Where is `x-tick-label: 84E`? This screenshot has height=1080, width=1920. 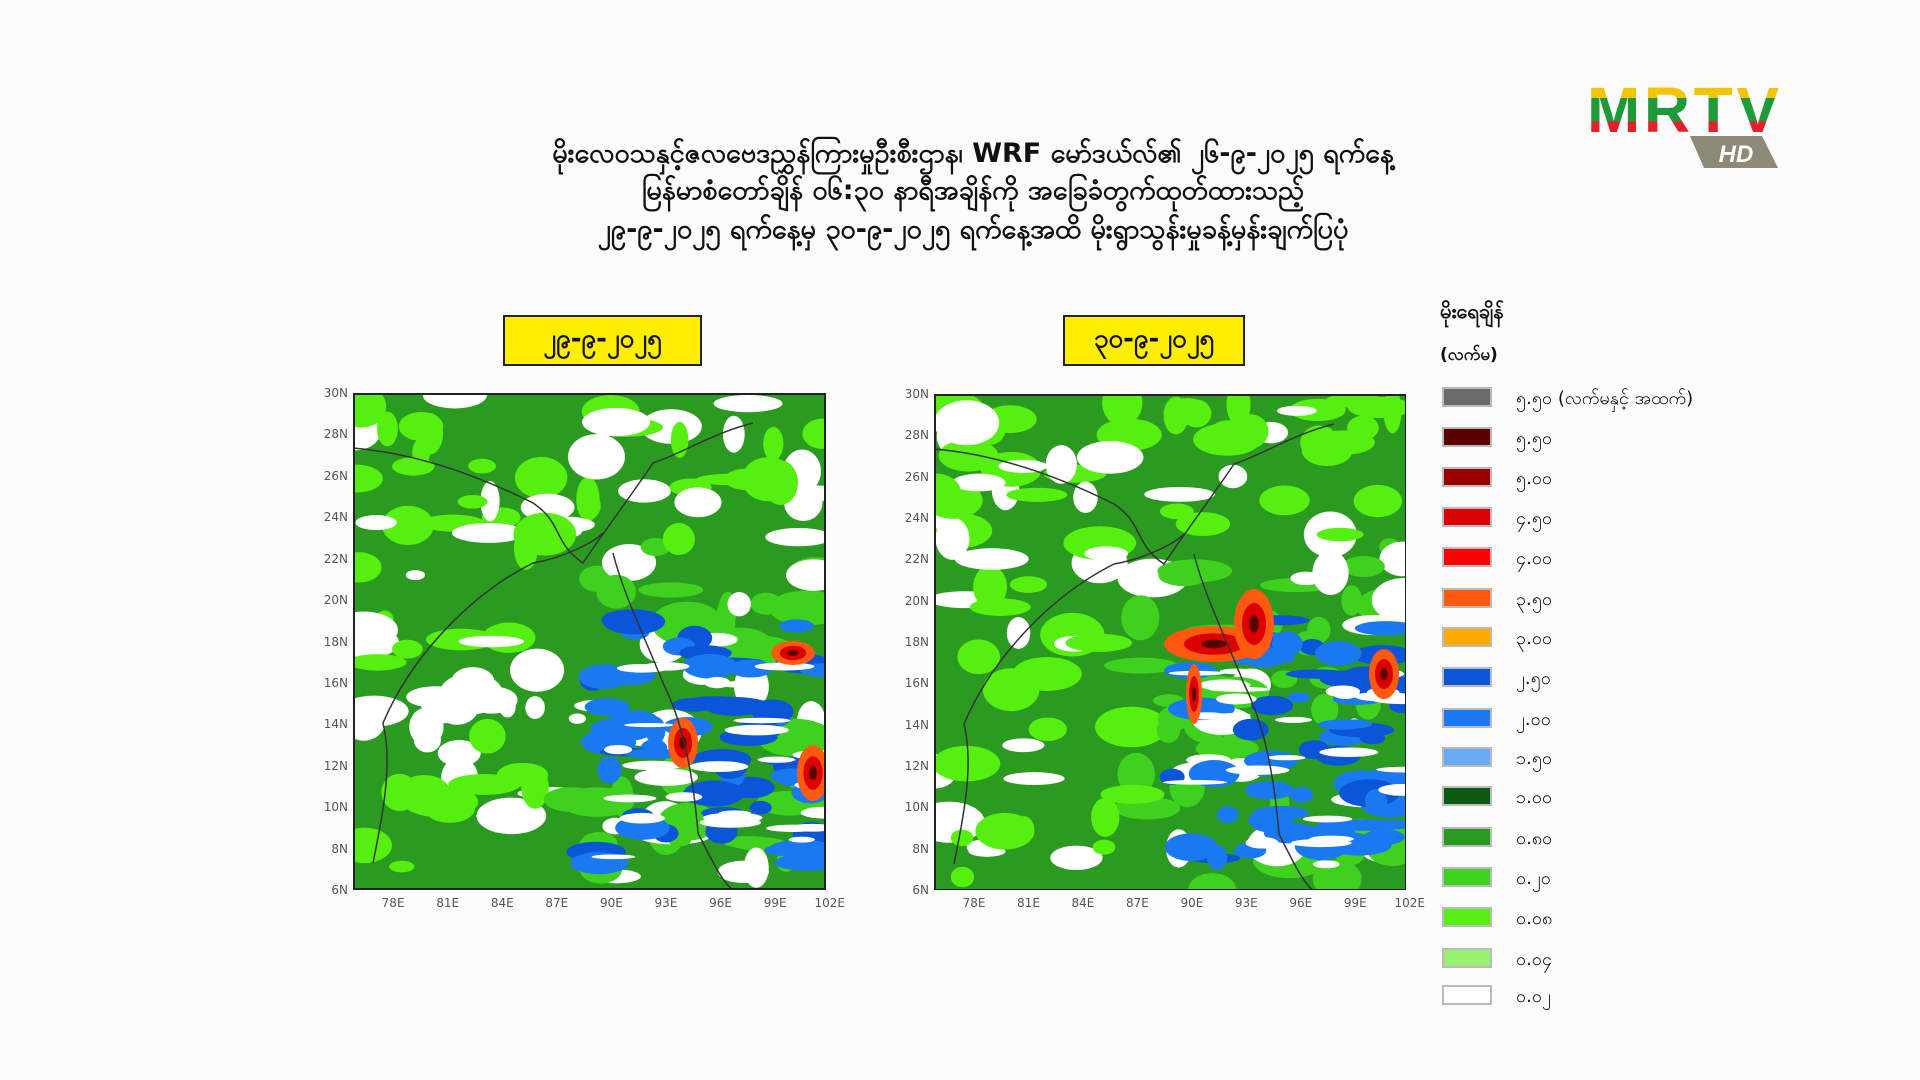
x-tick-label: 84E is located at coordinates (1083, 903).